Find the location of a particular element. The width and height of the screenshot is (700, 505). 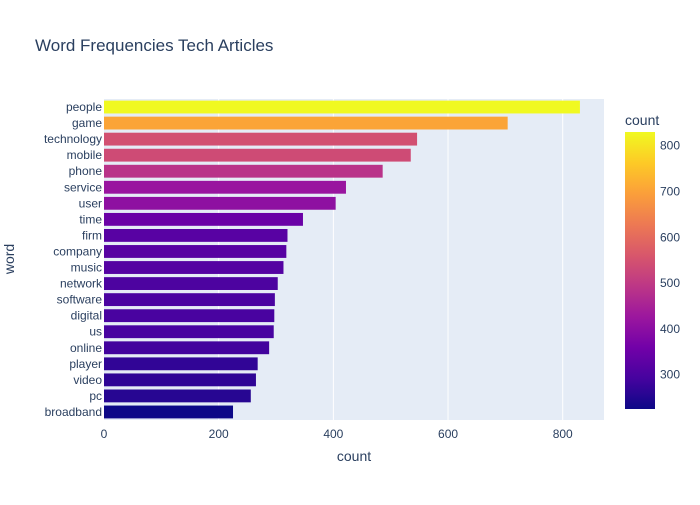

y-tick-label: digital is located at coordinates (86, 316).